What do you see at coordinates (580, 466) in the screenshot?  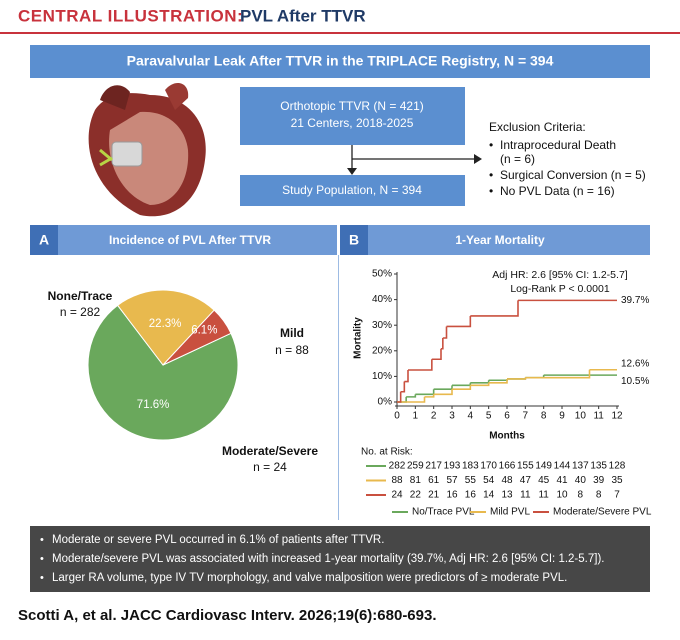 I see `risk-count: 137` at bounding box center [580, 466].